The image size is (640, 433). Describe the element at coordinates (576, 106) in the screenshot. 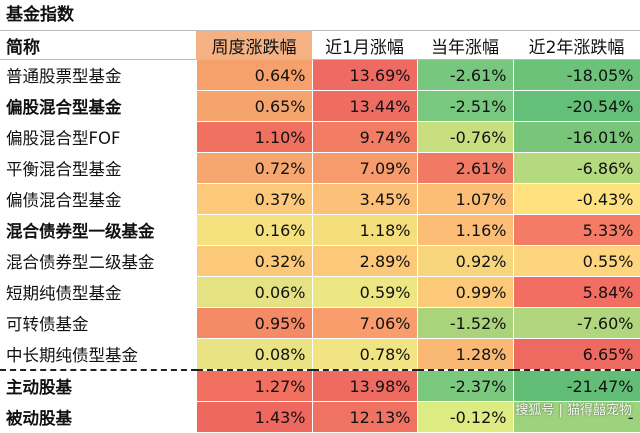

I see `value-cell: -20.54%` at that location.